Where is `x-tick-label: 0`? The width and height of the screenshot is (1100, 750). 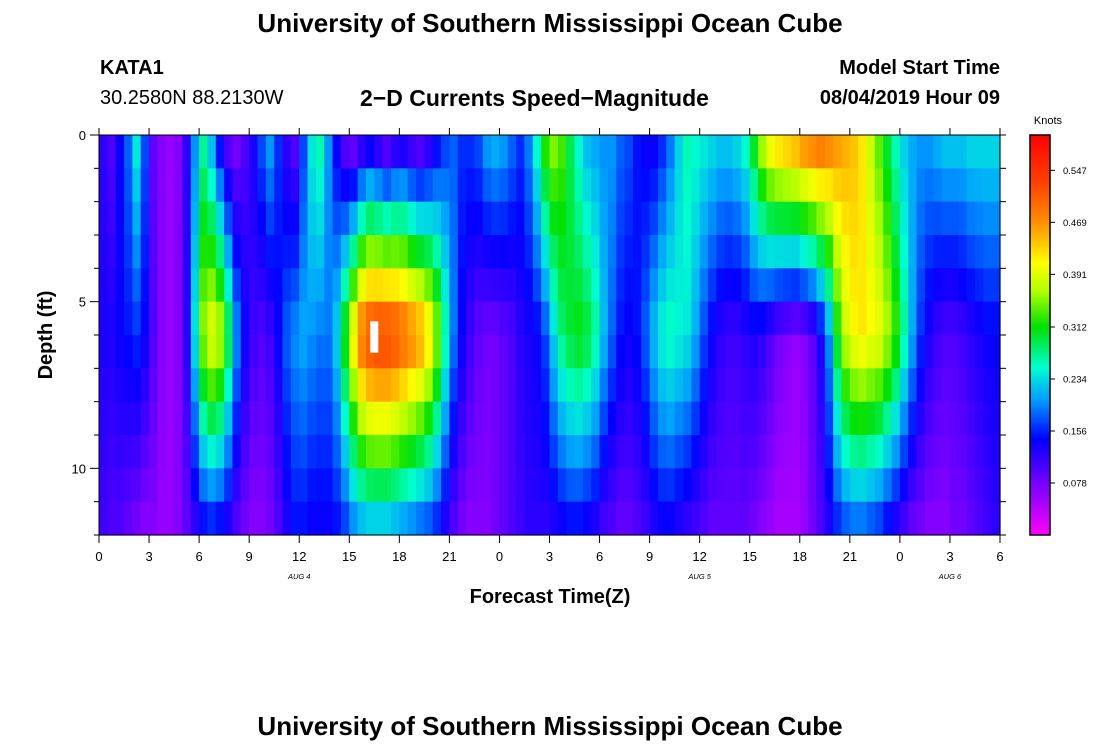 x-tick-label: 0 is located at coordinates (499, 556).